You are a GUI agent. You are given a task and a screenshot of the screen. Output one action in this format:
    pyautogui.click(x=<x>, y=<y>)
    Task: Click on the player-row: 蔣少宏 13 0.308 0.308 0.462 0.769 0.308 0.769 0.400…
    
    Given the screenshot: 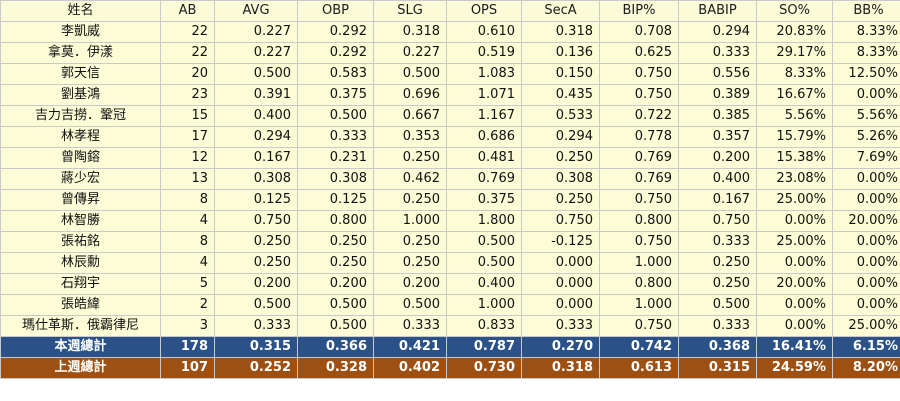 What is the action you would take?
    pyautogui.click(x=450, y=179)
    